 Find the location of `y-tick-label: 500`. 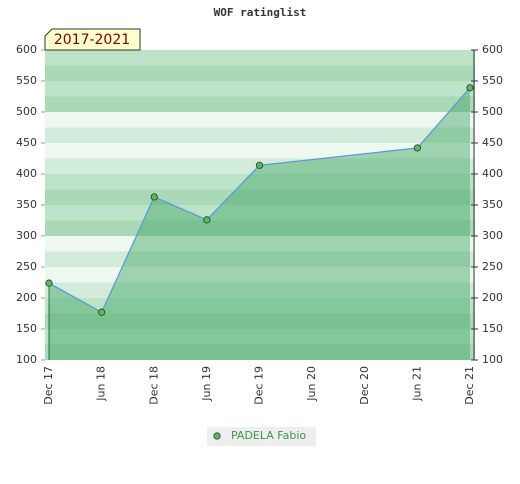

y-tick-label: 500 is located at coordinates (26, 111).